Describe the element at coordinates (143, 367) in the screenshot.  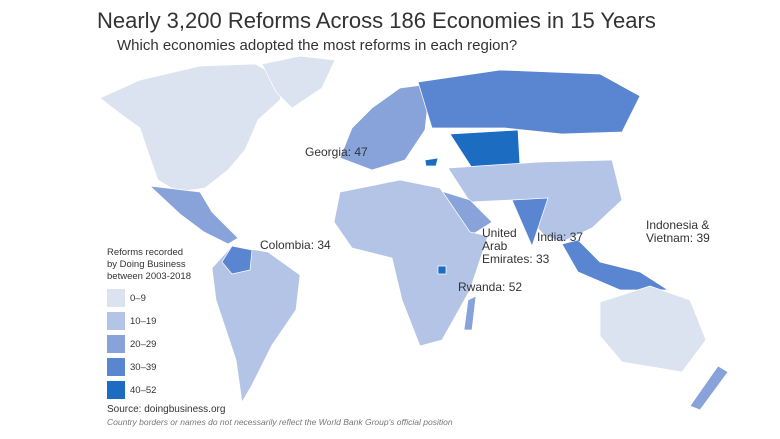
I see `legend-label: 30–39` at that location.